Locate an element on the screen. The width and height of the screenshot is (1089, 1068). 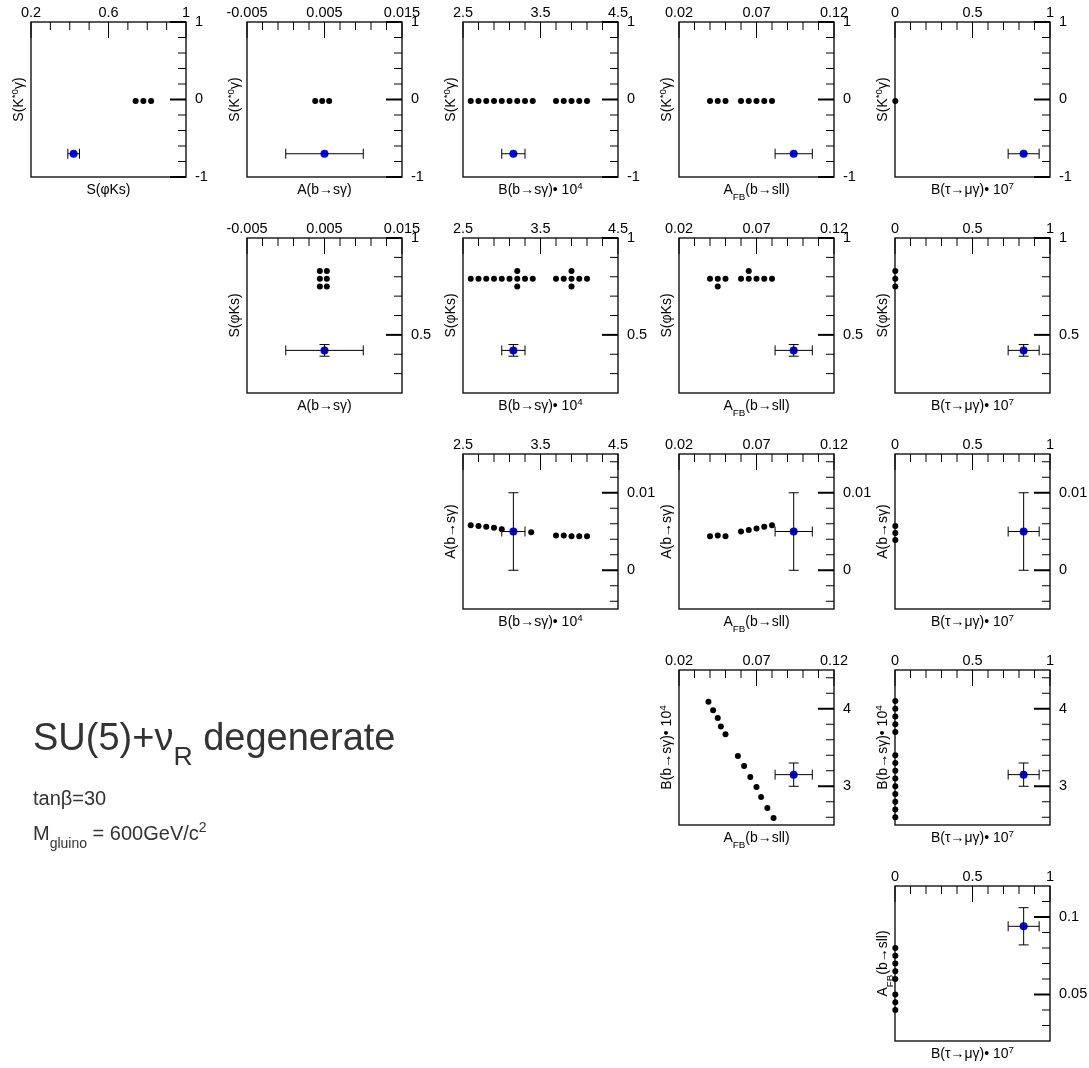
x-tick-label: -0.005 is located at coordinates (247, 228).